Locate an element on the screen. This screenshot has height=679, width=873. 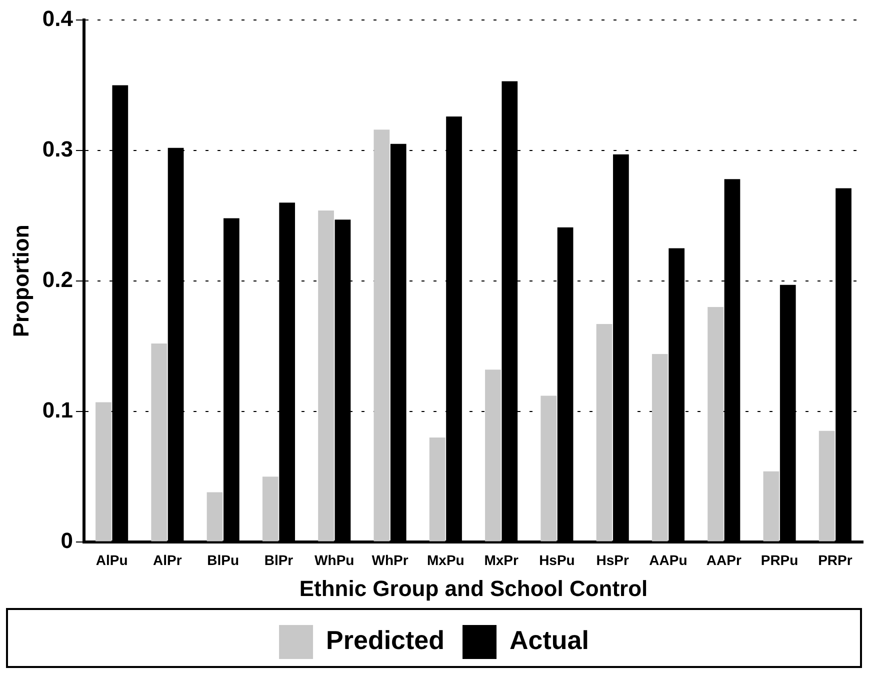
x-tick-label: MxPu is located at coordinates (445, 560).